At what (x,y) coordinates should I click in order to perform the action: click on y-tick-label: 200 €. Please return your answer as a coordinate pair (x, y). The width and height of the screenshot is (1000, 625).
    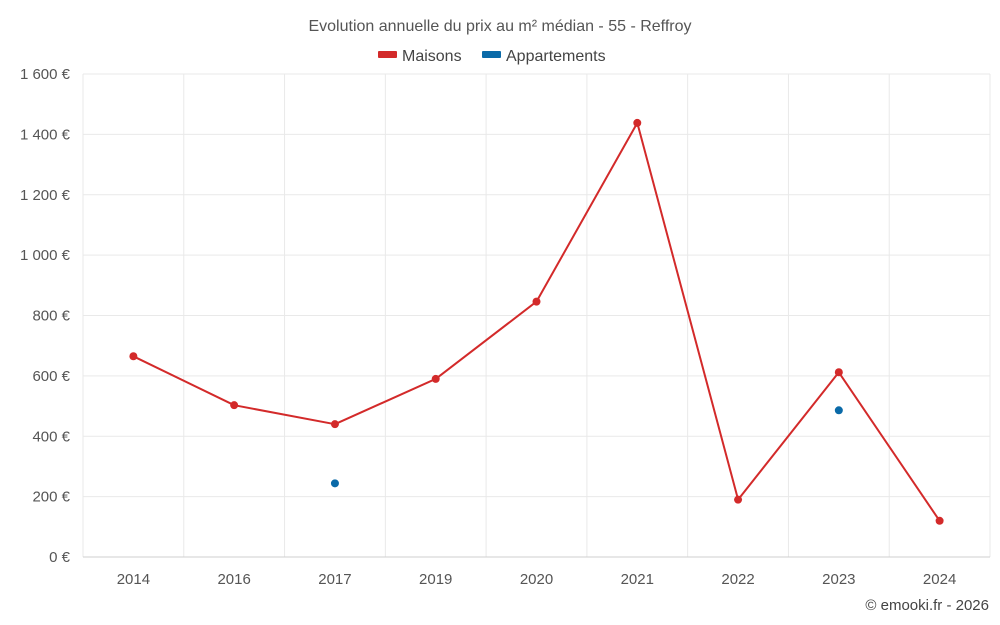
    Looking at the image, I should click on (51, 497).